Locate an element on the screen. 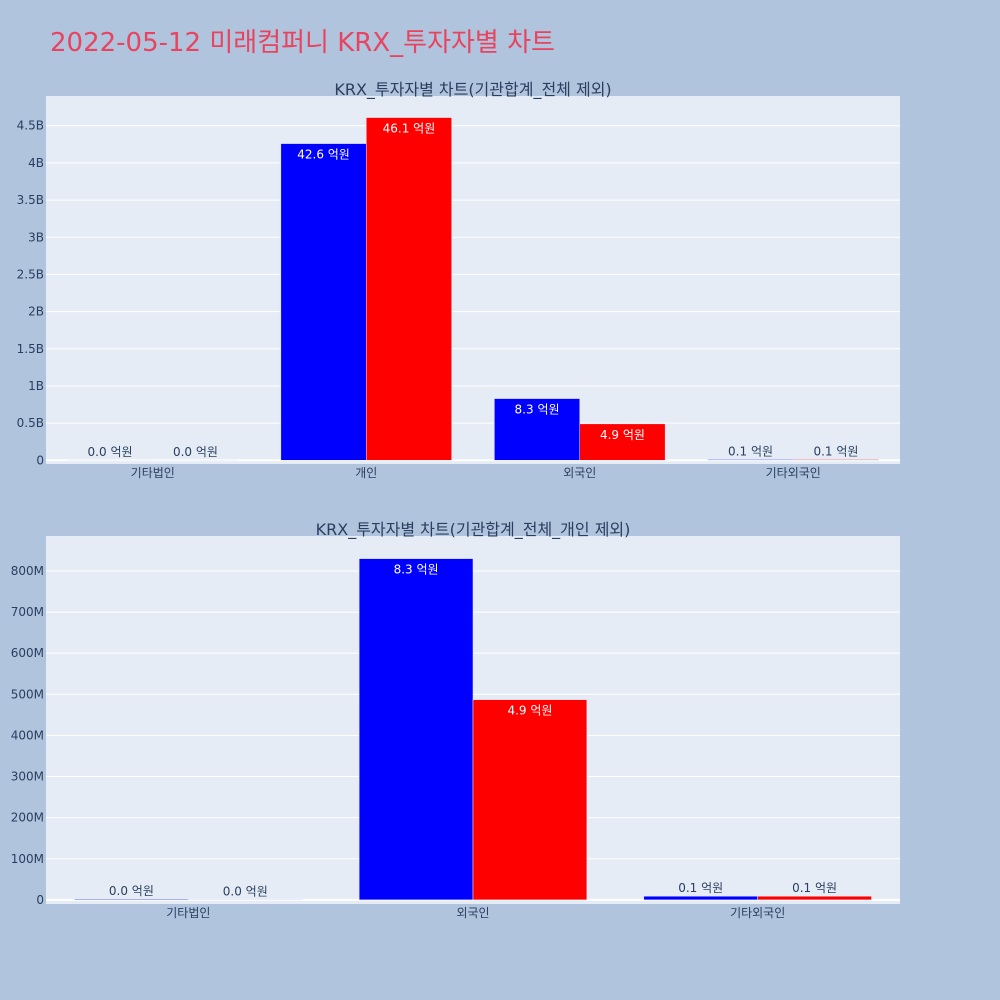 The width and height of the screenshot is (1000, 1000). bar-data-label: 46.1 억원 is located at coordinates (409, 129).